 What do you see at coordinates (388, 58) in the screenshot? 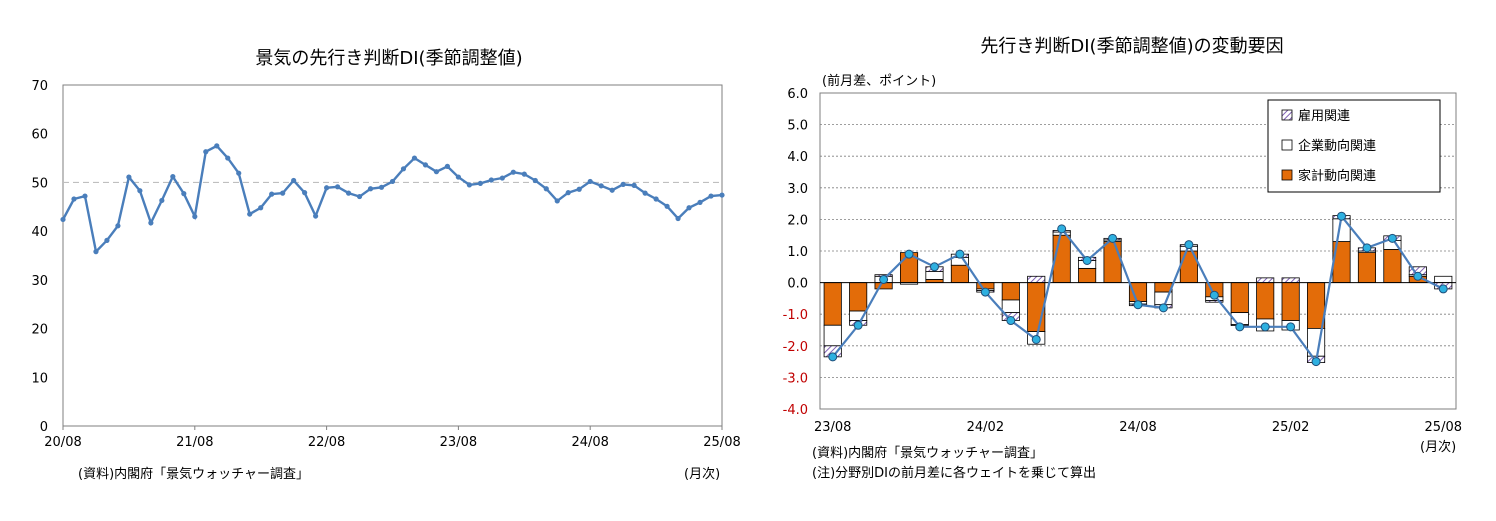
I see `left-chart-title: 景気の先行き判断DI(季節調整値)` at bounding box center [388, 58].